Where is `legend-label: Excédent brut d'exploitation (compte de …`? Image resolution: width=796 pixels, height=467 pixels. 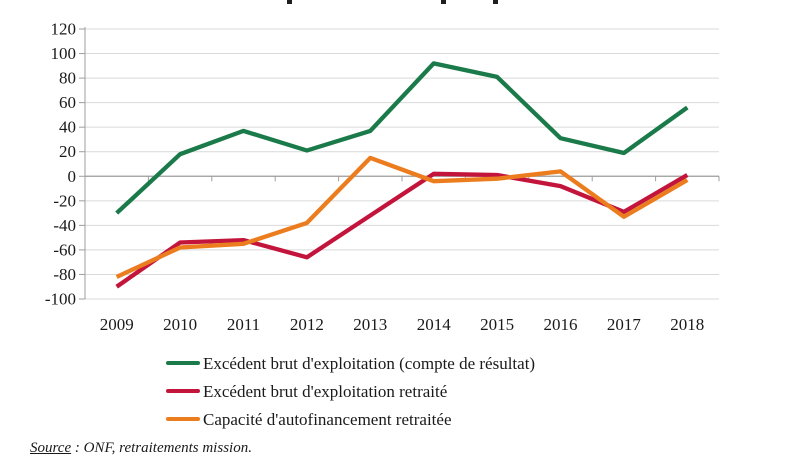
legend-label: Excédent brut d'exploitation (compte de … is located at coordinates (369, 363).